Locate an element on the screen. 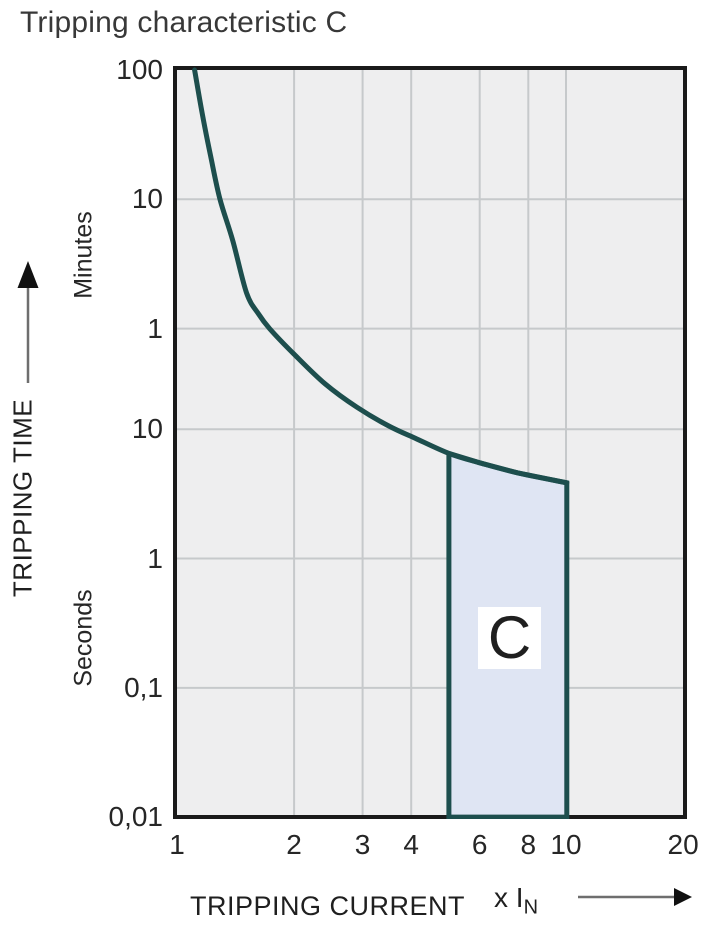 The image size is (720, 928). x-tick-label: 4 is located at coordinates (411, 844).